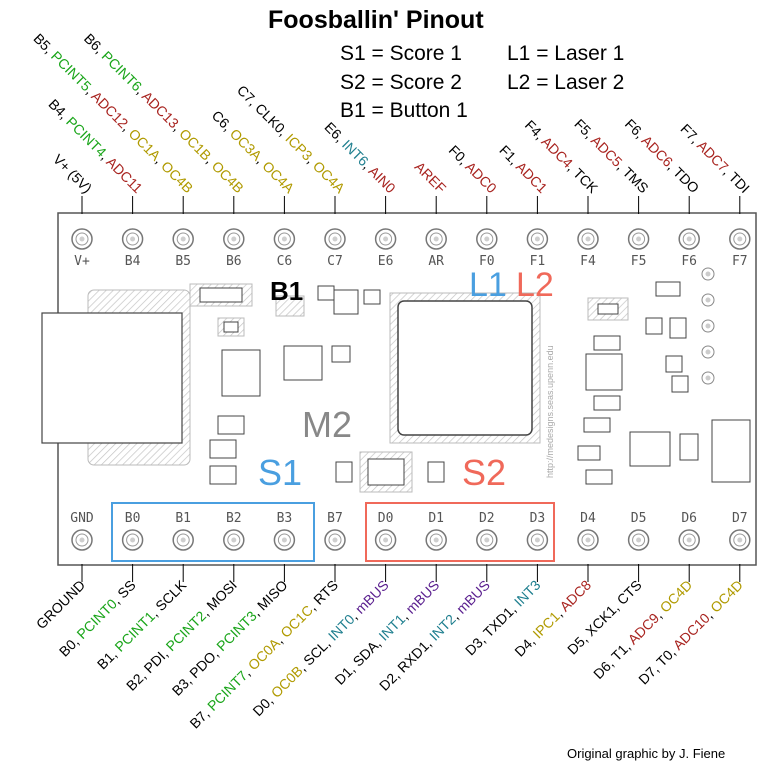 This screenshot has height=768, width=771. I want to click on pin-name-label: F0, so click(487, 261).